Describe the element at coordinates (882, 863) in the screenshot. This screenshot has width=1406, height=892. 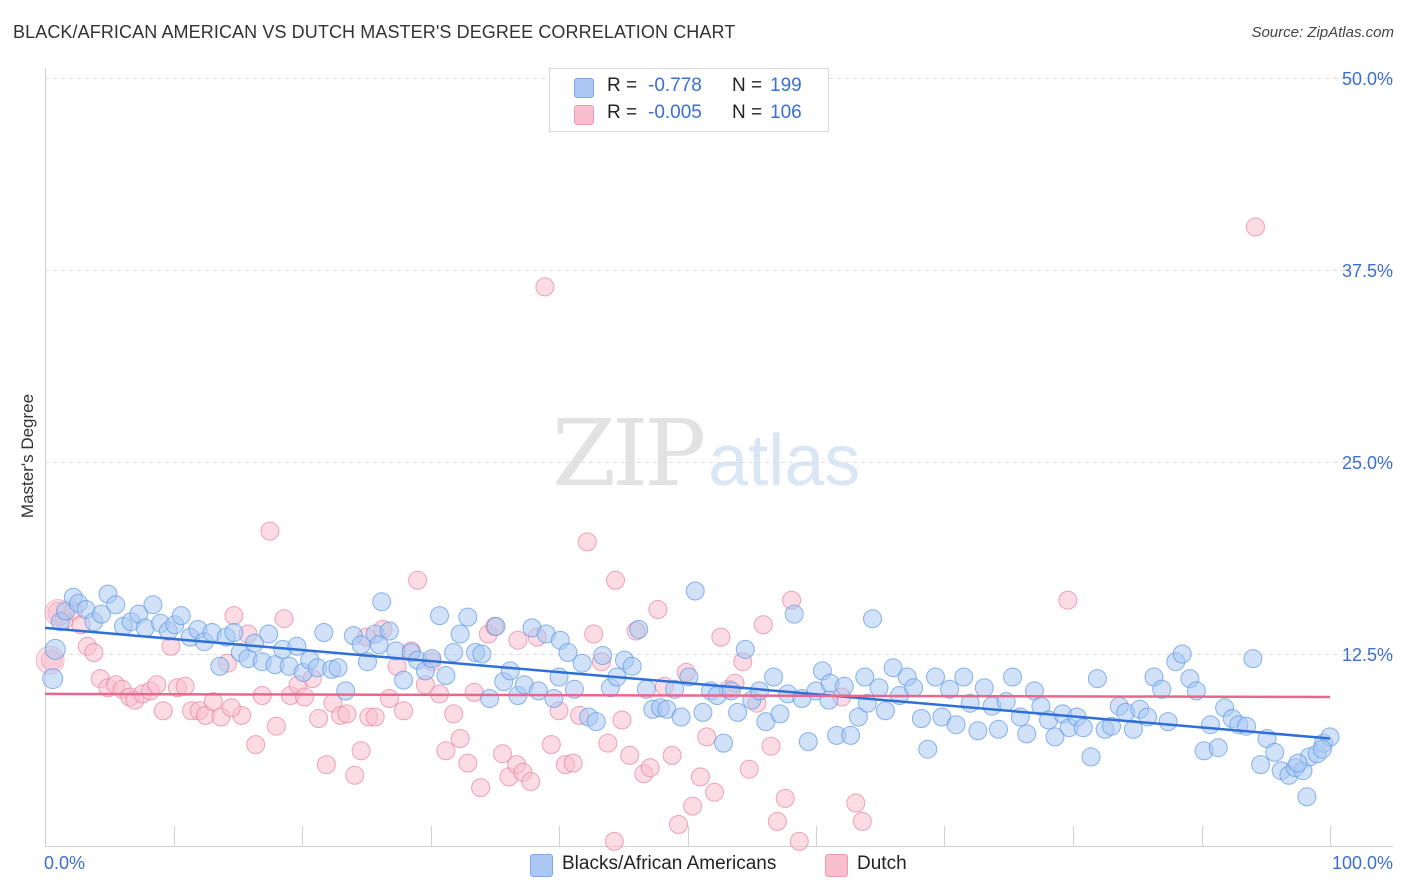
I see `series-label-dutch: Dutch` at that location.